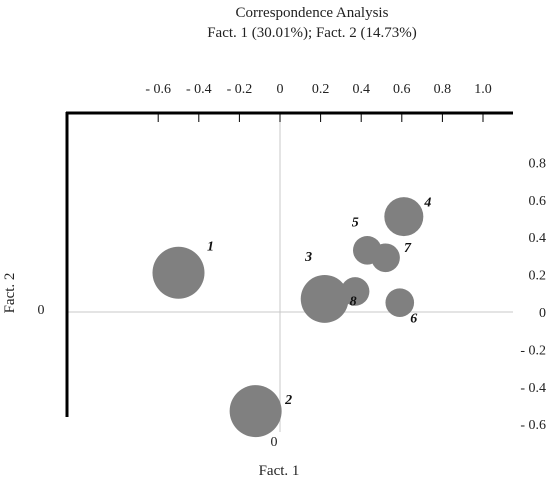 This screenshot has height=485, width=550. Describe the element at coordinates (41, 310) in the screenshot. I see `y-zero-label: 0` at that location.